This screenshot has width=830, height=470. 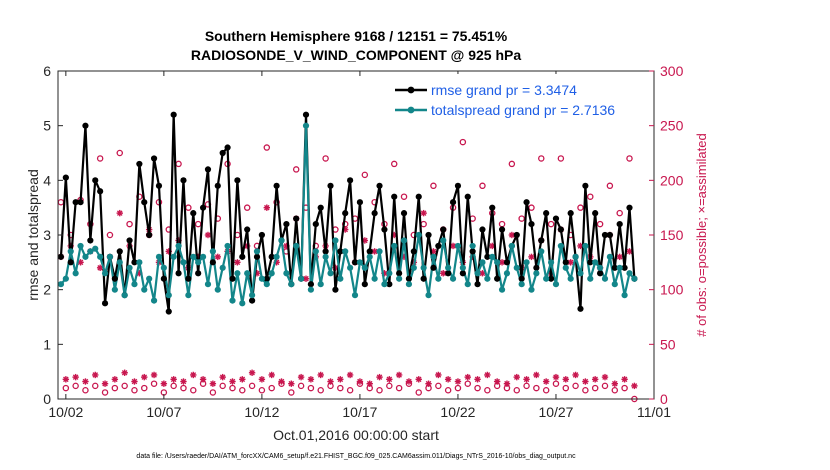 I want to click on y-left-tick-label: 4, so click(x=47, y=180).